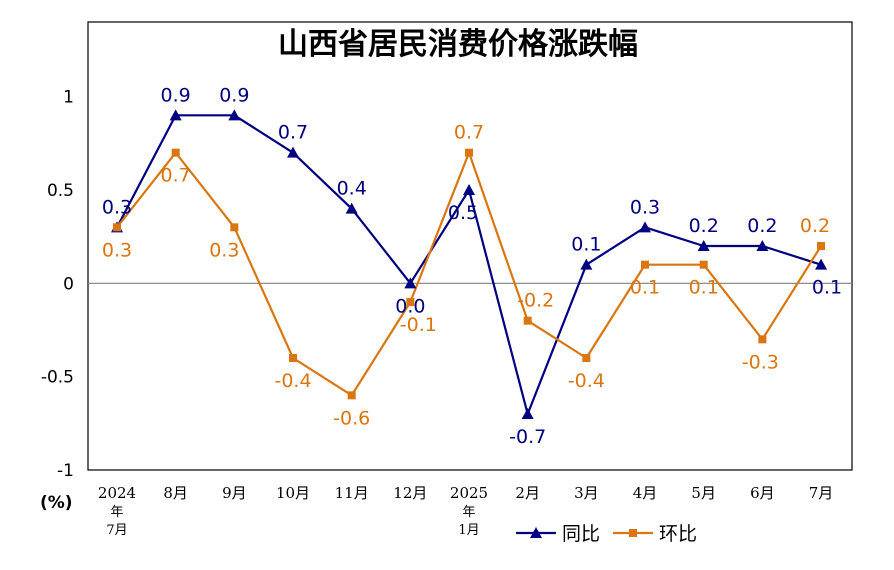 This screenshot has height=570, width=894. Describe the element at coordinates (65, 471) in the screenshot. I see `y-tick-label: -1` at that location.